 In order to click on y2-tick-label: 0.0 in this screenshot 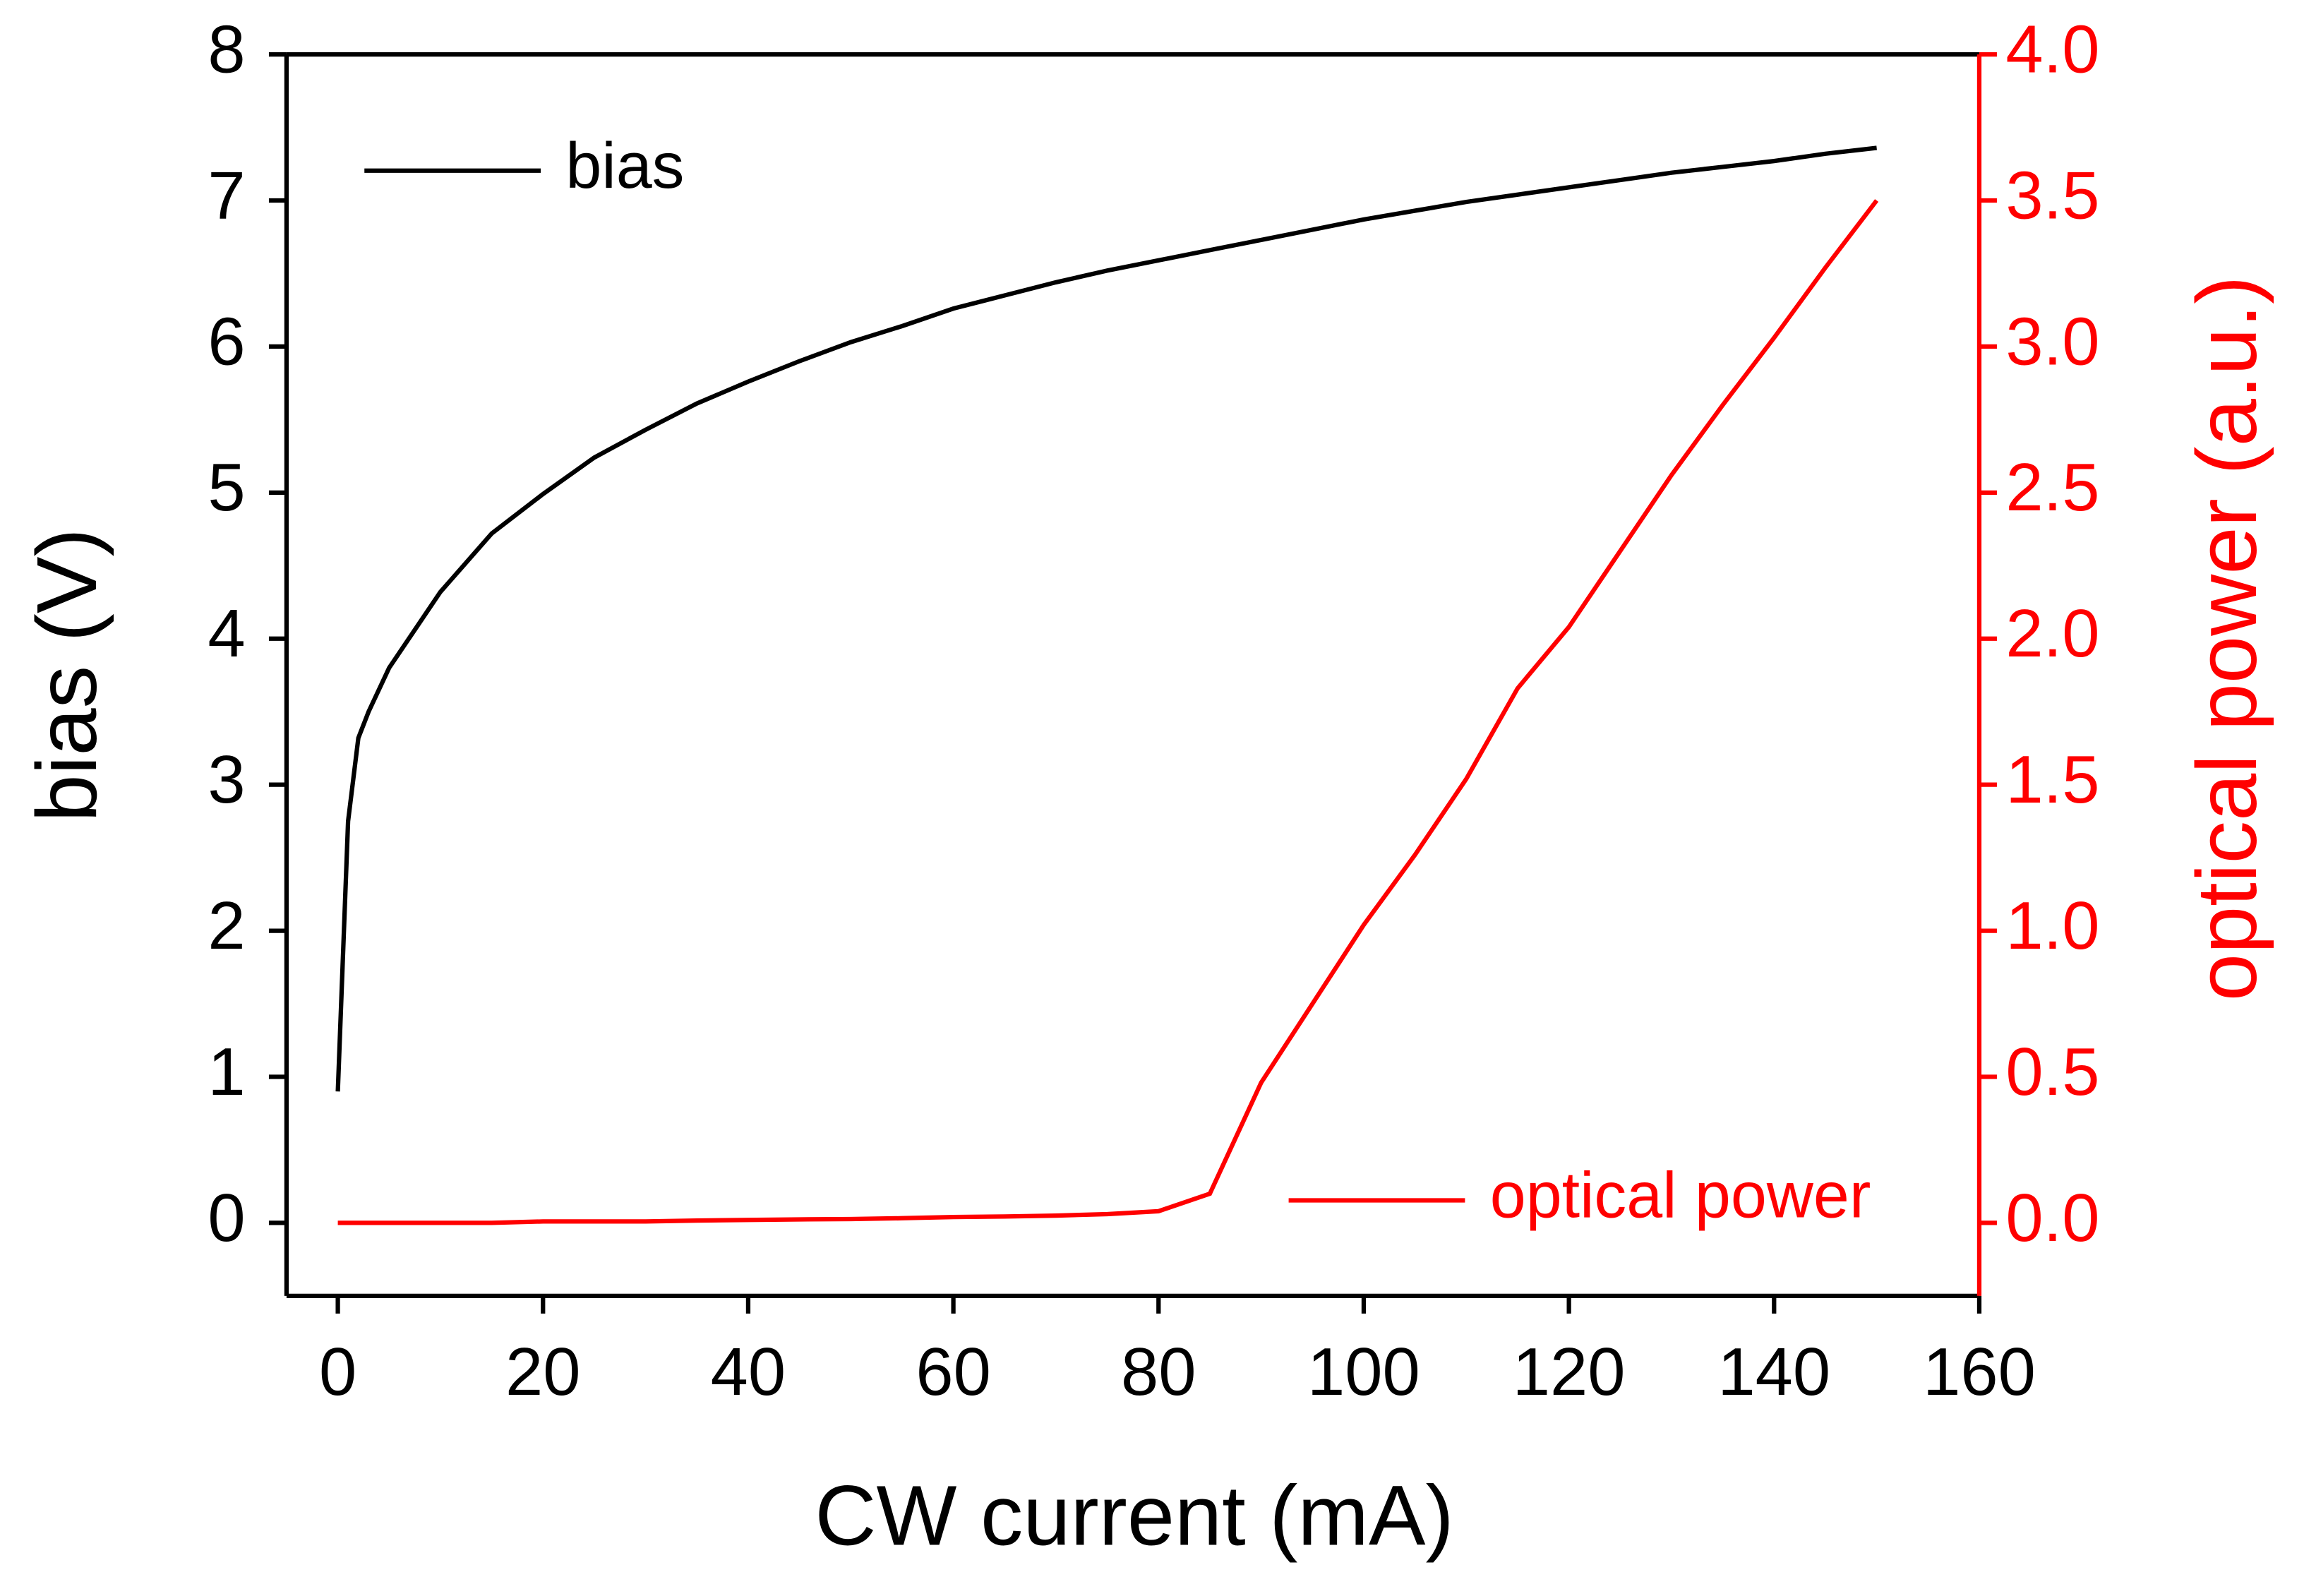, I will do `click(2052, 1218)`.